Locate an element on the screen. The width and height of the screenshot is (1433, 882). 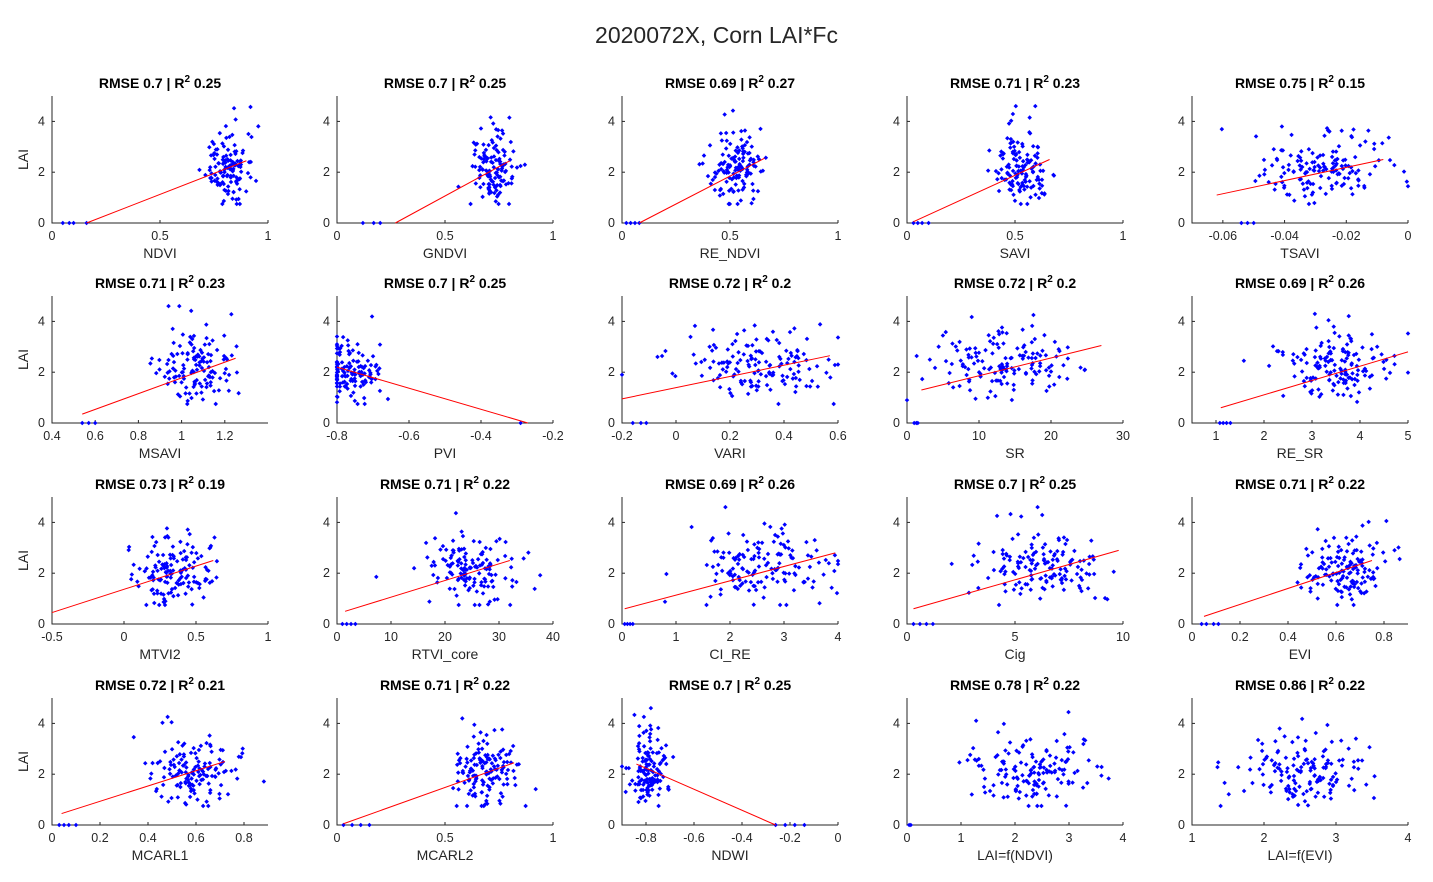
x-tick-label: 3 is located at coordinates (784, 637).